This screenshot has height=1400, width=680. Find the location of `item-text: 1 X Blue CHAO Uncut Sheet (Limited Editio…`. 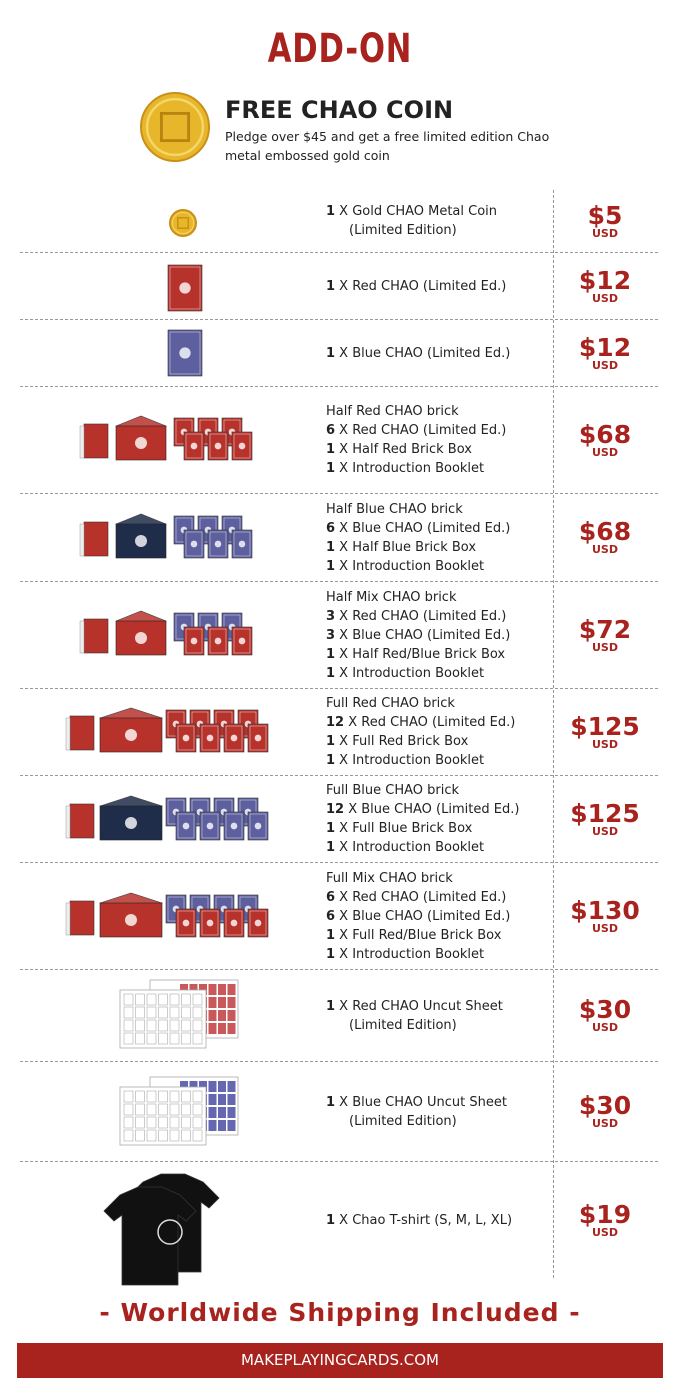

item-text: 1 X Blue CHAO Uncut Sheet (Limited Editio… is located at coordinates (416, 1111).